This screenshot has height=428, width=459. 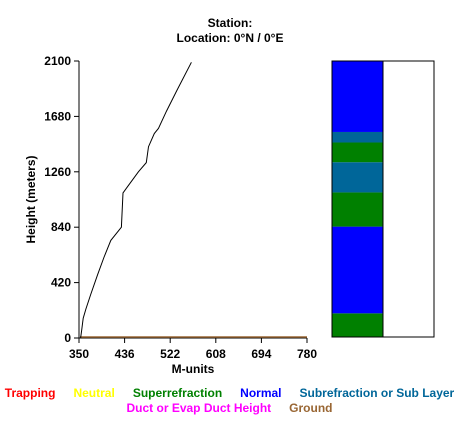 I want to click on y-tick-label: 420, so click(x=61, y=283).